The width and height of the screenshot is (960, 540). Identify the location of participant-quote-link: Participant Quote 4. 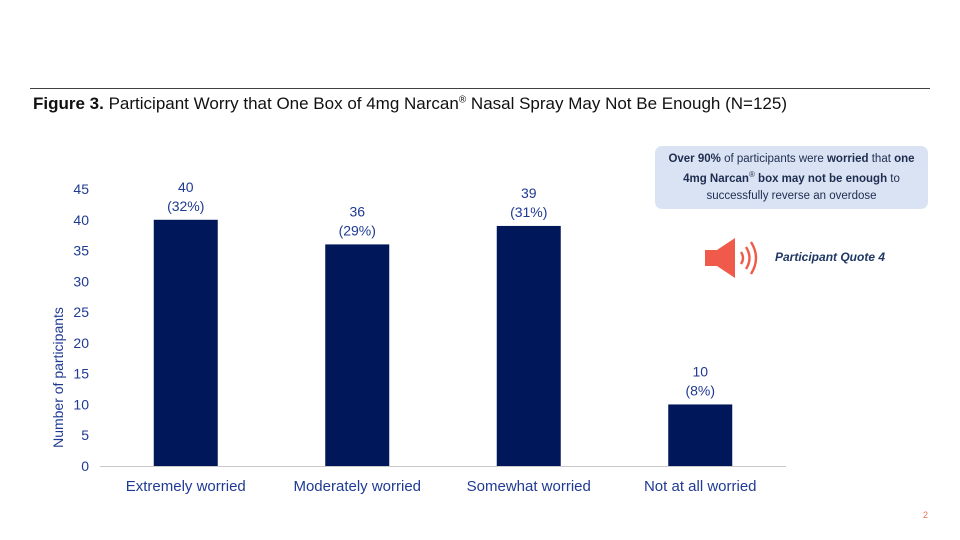
(830, 257).